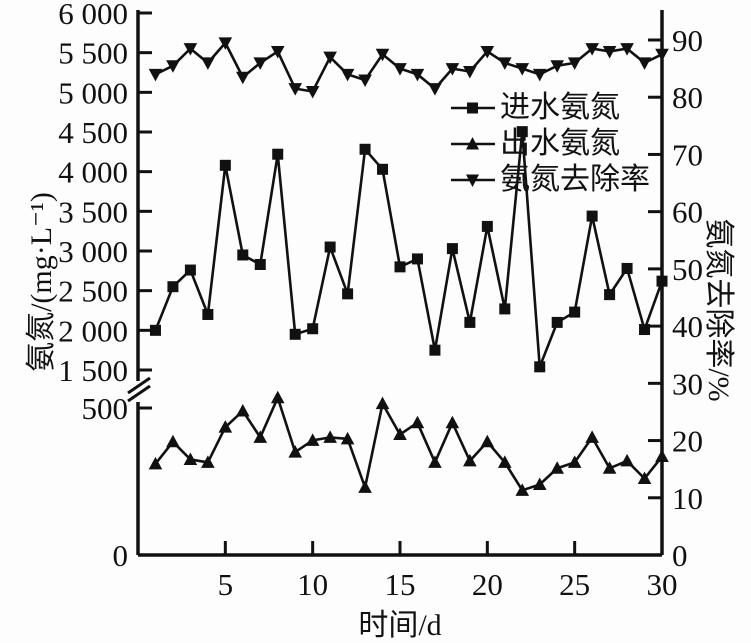 The height and width of the screenshot is (643, 751). Describe the element at coordinates (687, 97) in the screenshot. I see `right-tick-label: 80` at that location.